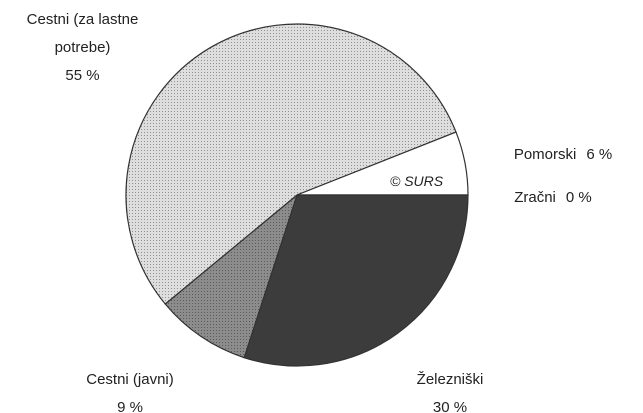 This screenshot has height=413, width=643. Describe the element at coordinates (417, 181) in the screenshot. I see `annotation: © SURS` at that location.